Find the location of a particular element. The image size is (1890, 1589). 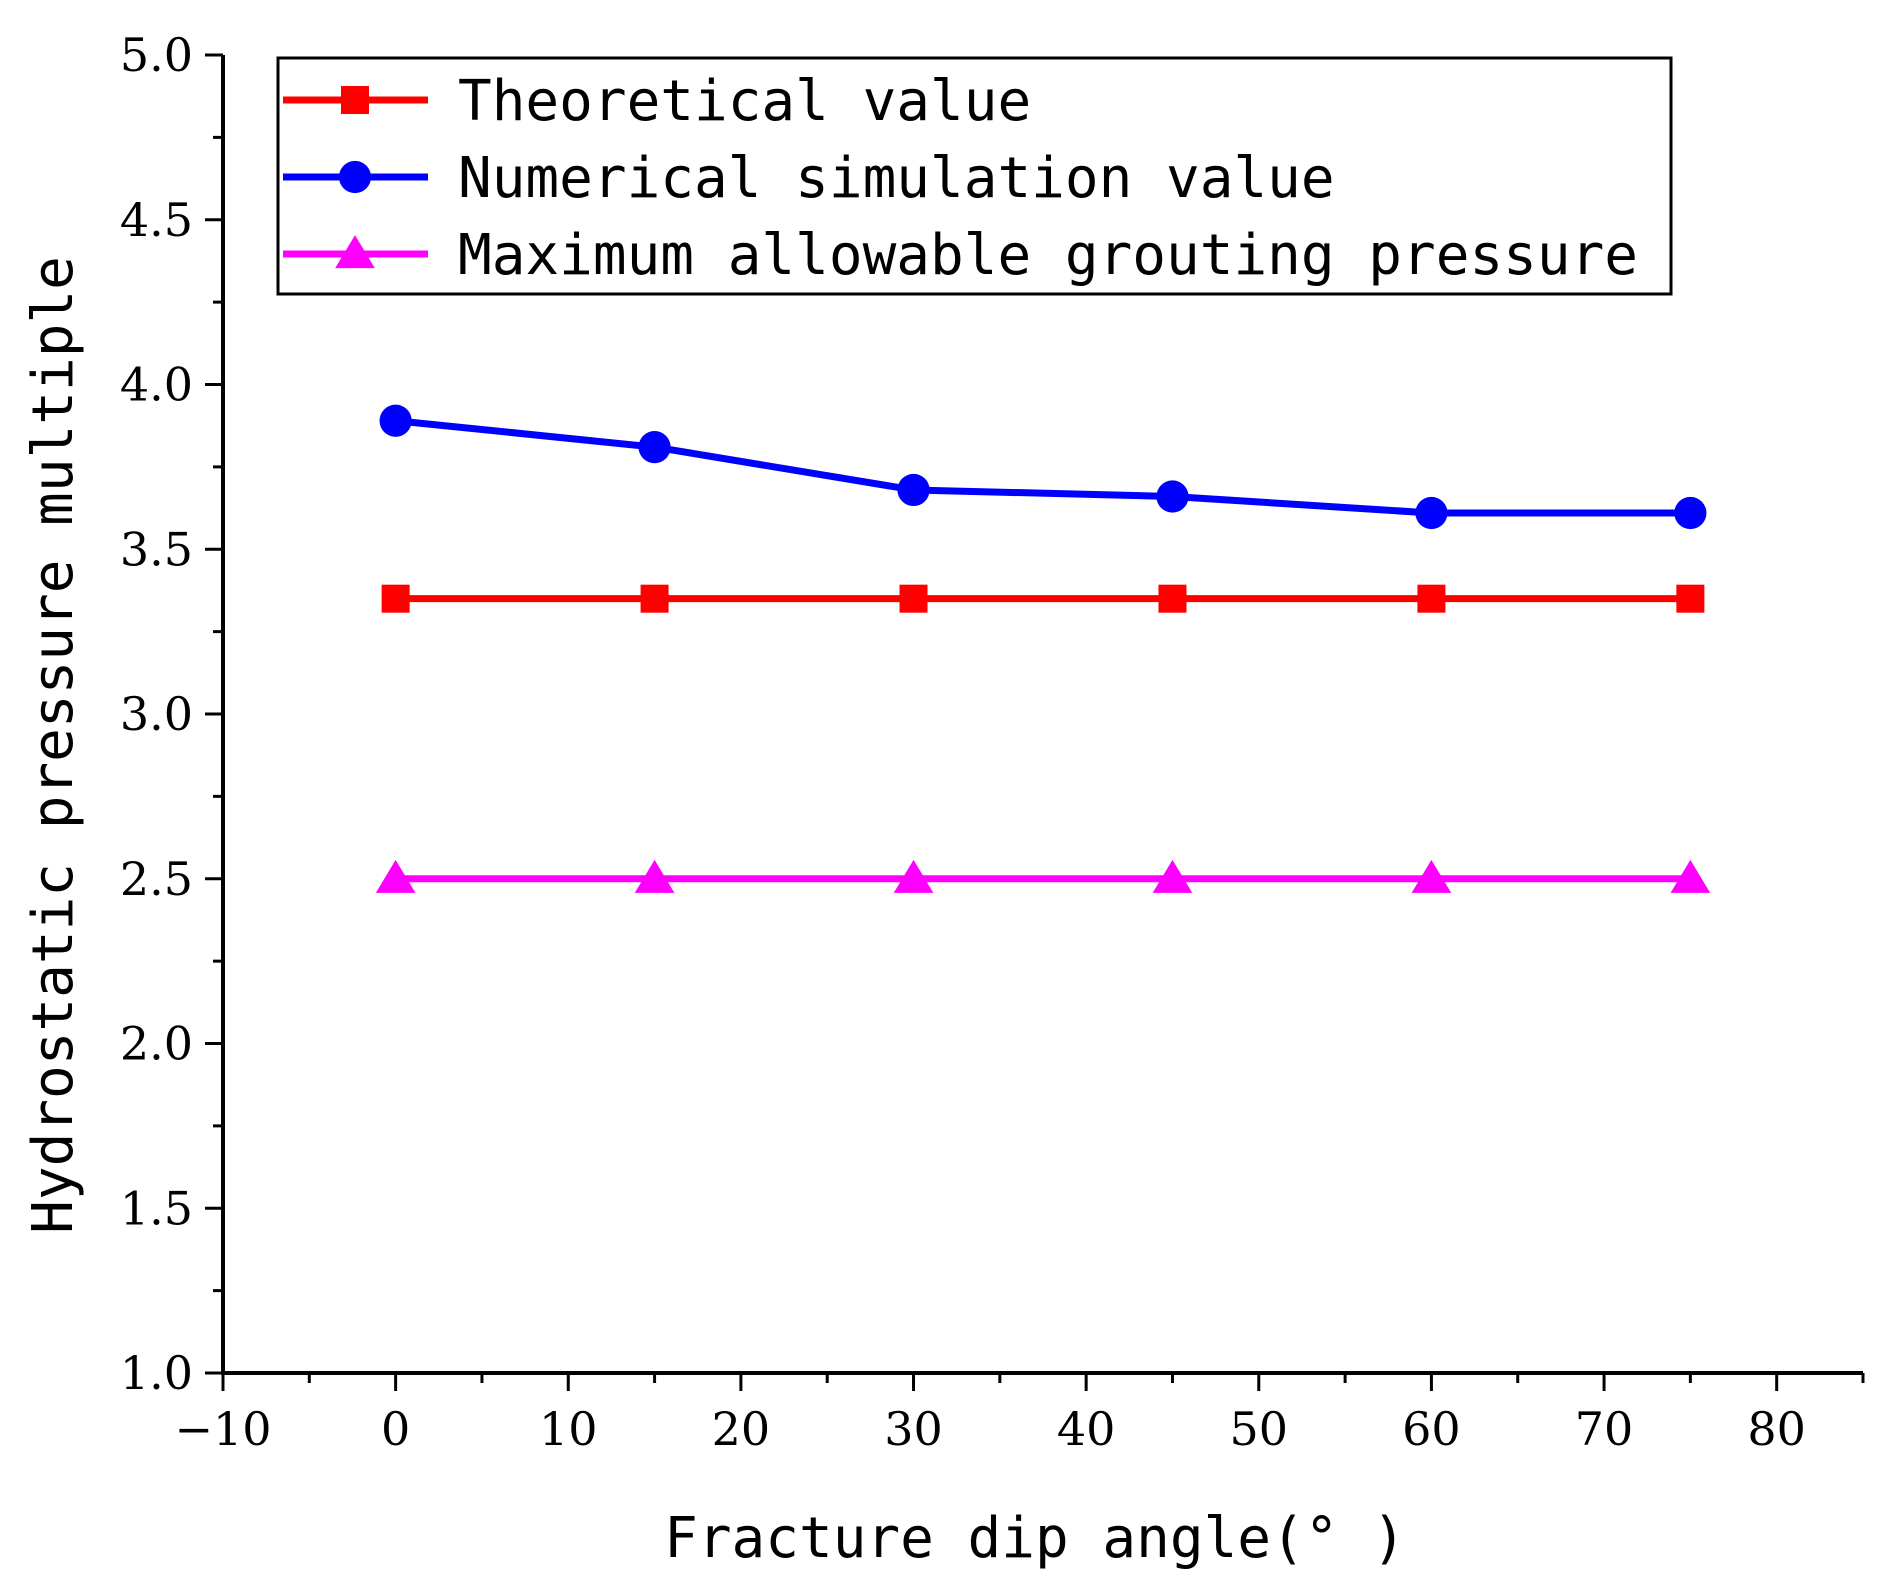

x-tick-label: 10 is located at coordinates (568, 1429).